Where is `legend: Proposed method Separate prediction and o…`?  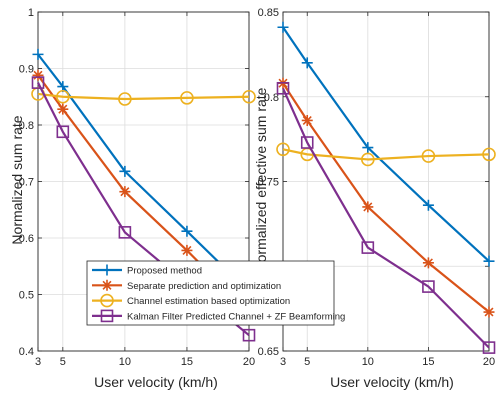 legend: Proposed method Separate prediction and o… is located at coordinates (215, 293).